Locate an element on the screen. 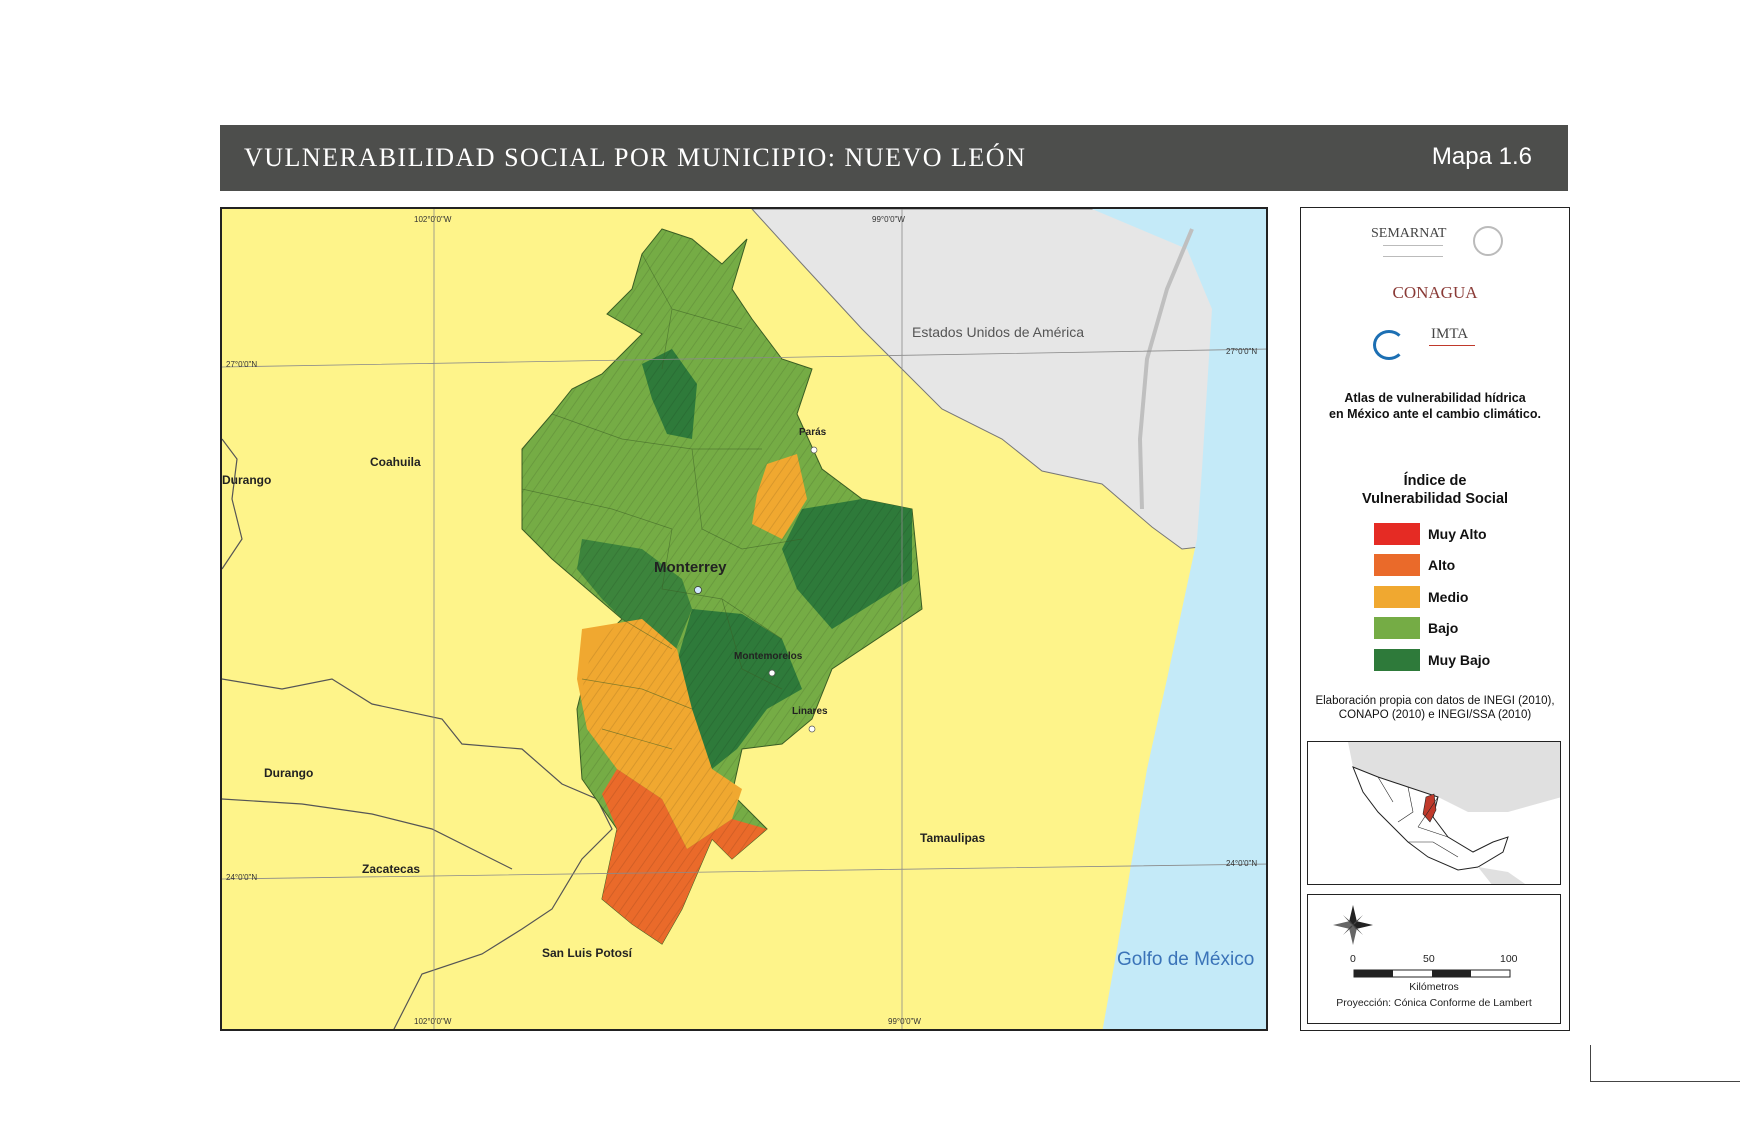 The width and height of the screenshot is (1740, 1125). label-durango-south: Durango is located at coordinates (289, 773).